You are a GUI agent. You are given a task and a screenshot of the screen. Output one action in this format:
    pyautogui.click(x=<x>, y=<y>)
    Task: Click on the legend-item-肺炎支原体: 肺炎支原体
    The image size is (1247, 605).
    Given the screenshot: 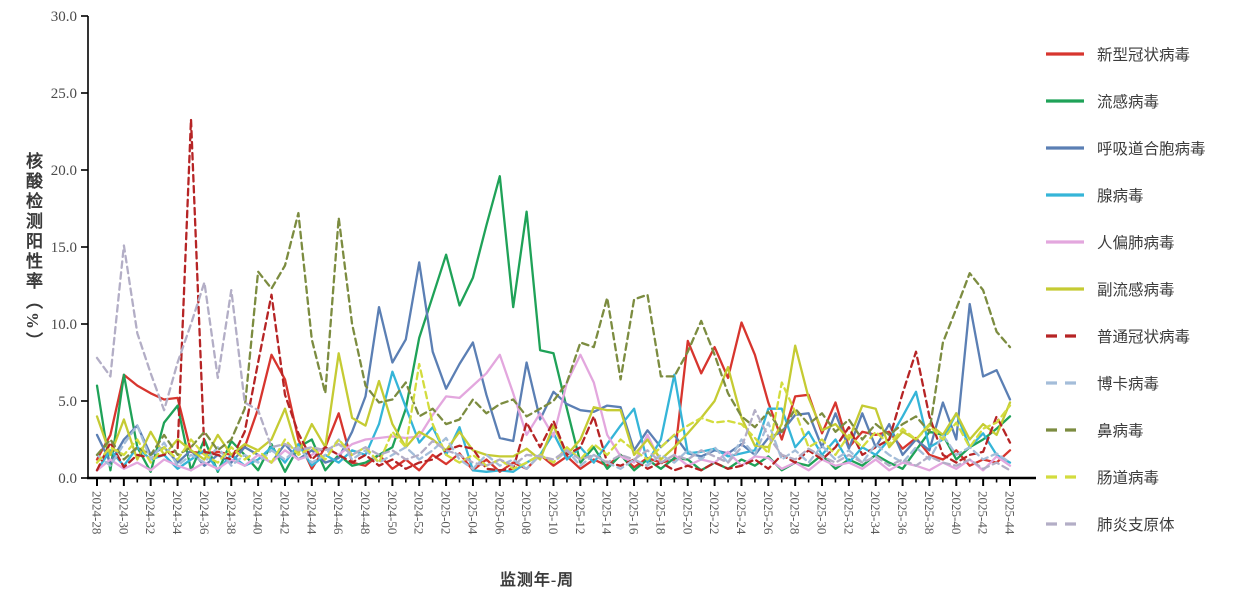 What is the action you would take?
    pyautogui.click(x=1126, y=524)
    